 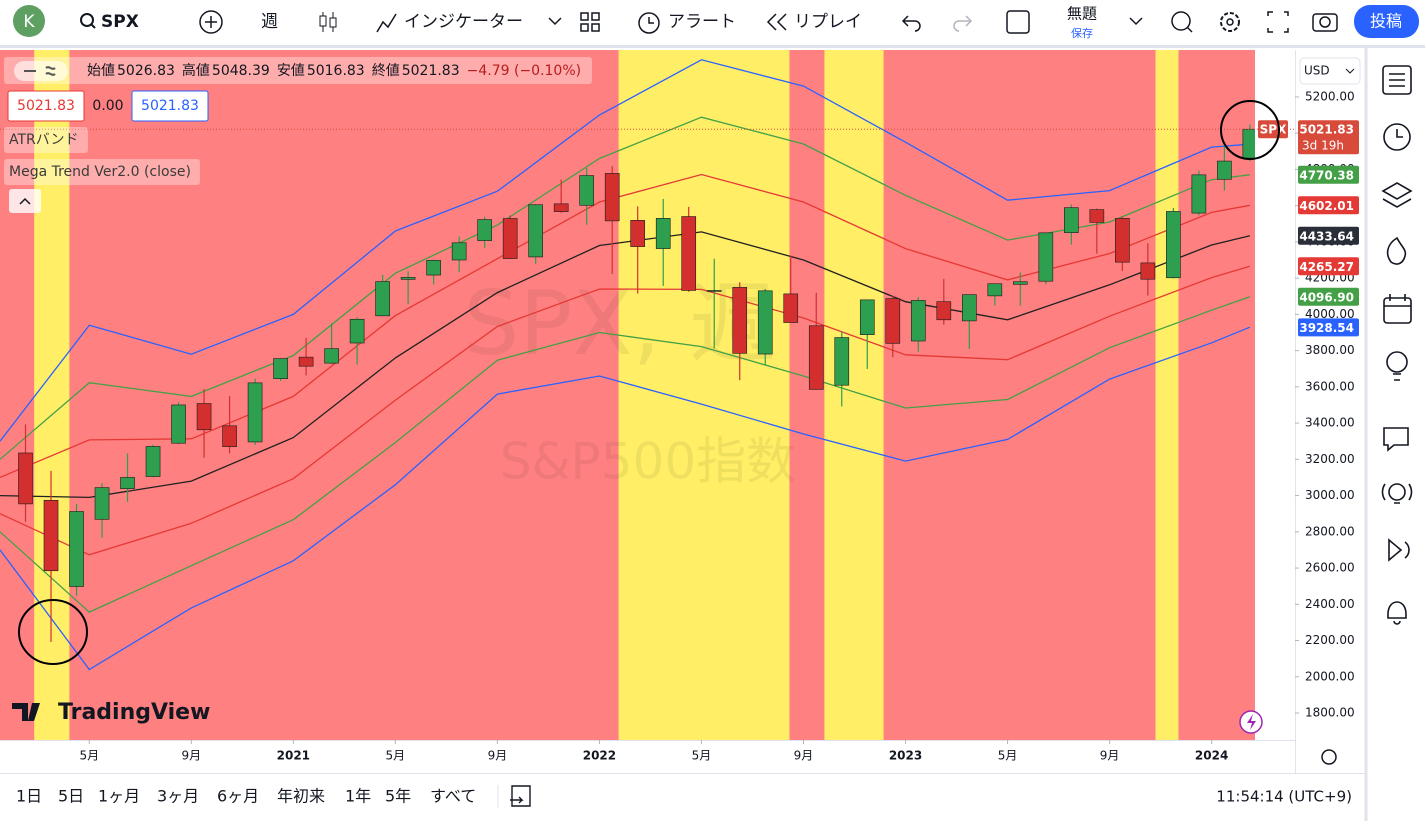 What do you see at coordinates (1330, 713) in the screenshot?
I see `y-tick-label: 1800.00` at bounding box center [1330, 713].